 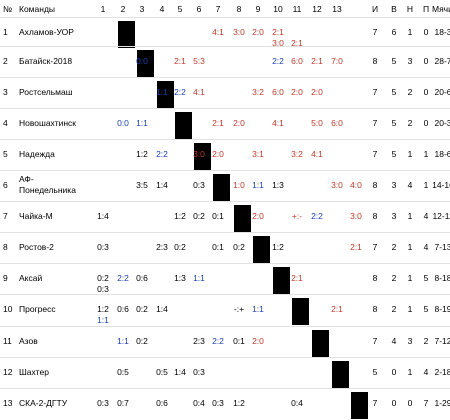 What do you see at coordinates (394, 372) in the screenshot?
I see `stat-won: 0` at bounding box center [394, 372].